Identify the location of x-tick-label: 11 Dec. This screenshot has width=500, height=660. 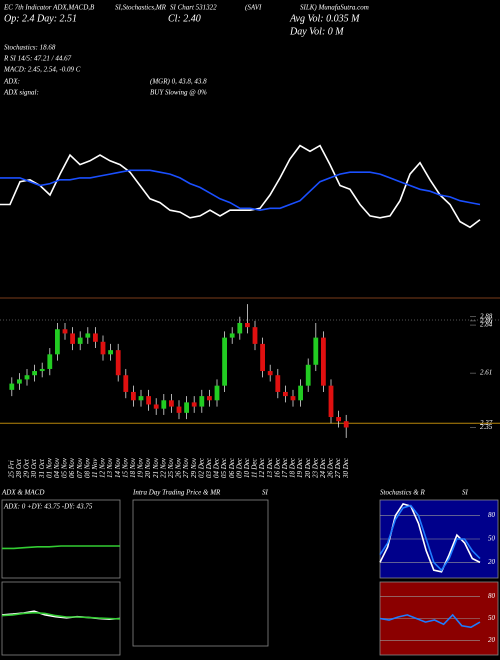
(255, 468).